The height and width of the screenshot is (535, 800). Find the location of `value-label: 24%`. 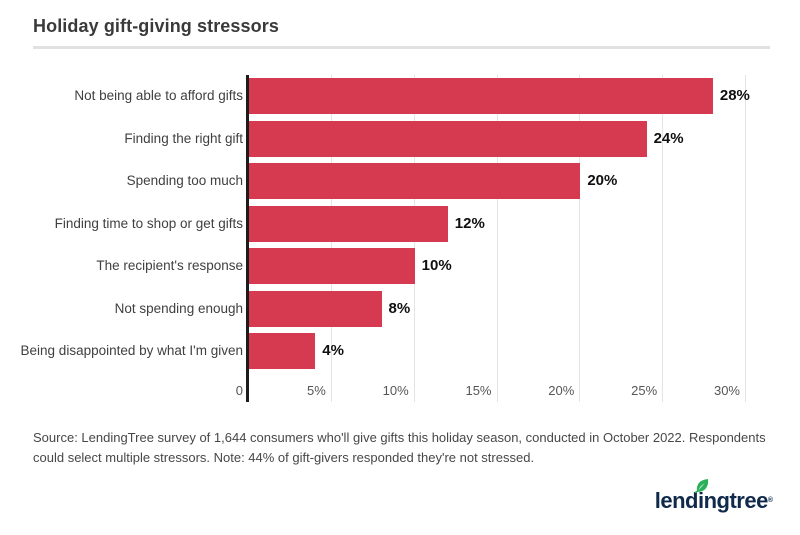

value-label: 24% is located at coordinates (668, 138).